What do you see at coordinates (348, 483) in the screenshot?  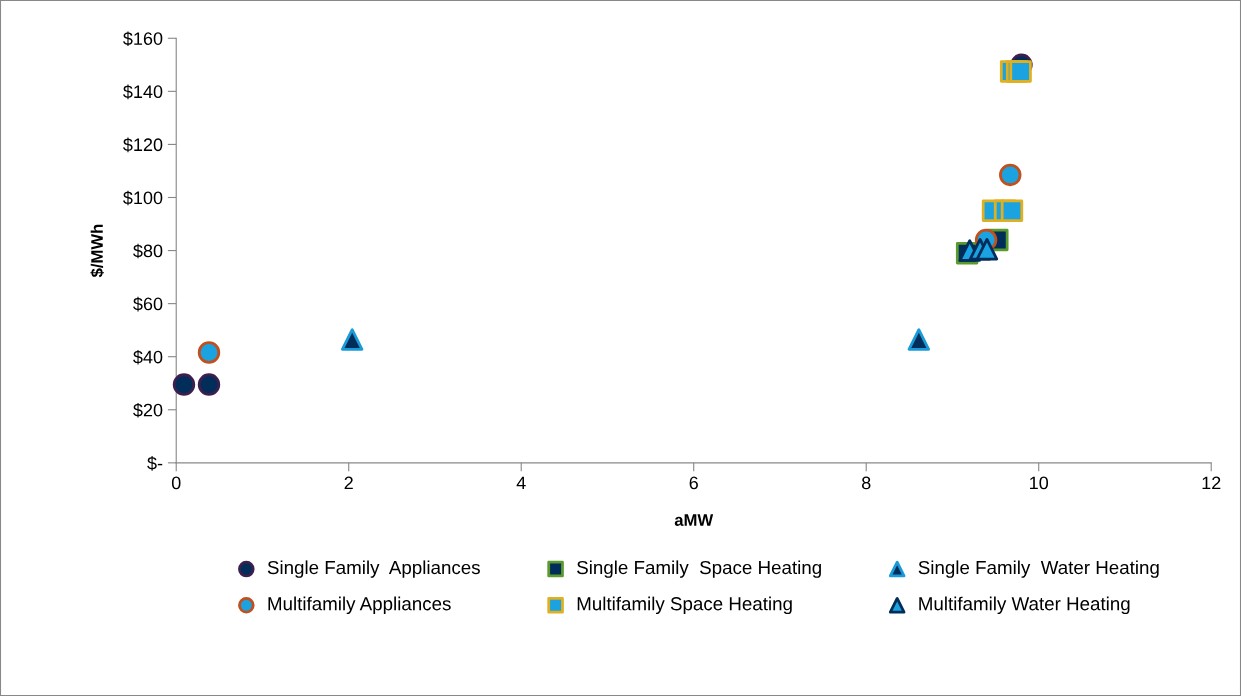 I see `x-tick-label: 2` at bounding box center [348, 483].